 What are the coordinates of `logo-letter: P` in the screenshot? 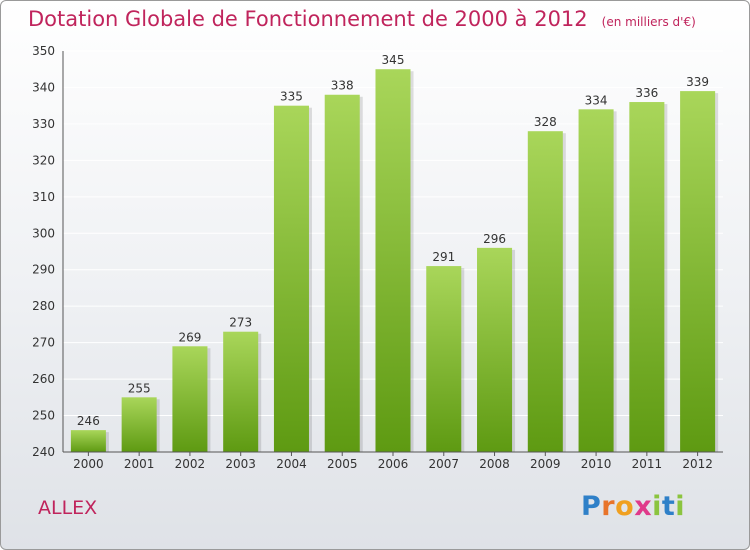 It's located at (591, 506).